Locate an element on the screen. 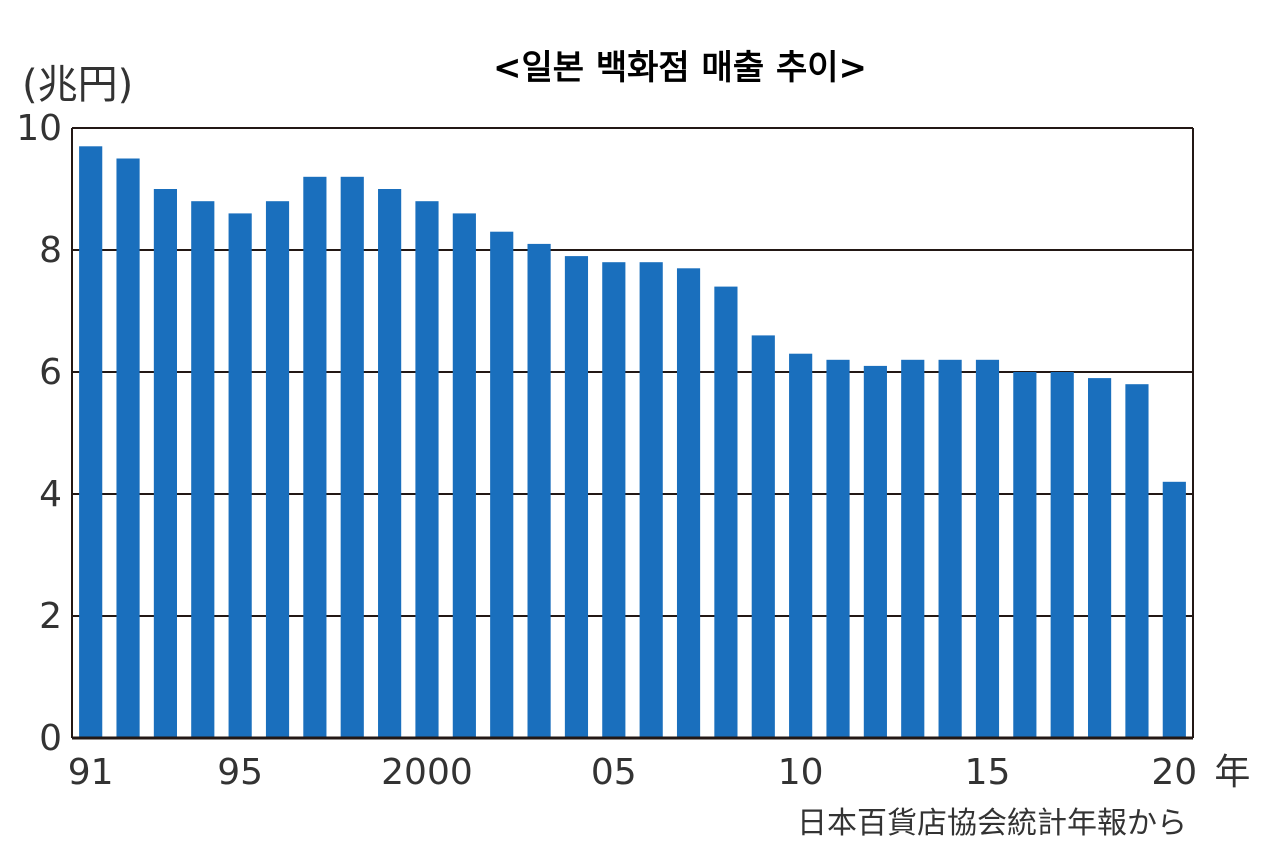 This screenshot has width=1261, height=855. x-axis-unit-label: 年 is located at coordinates (1232, 772).